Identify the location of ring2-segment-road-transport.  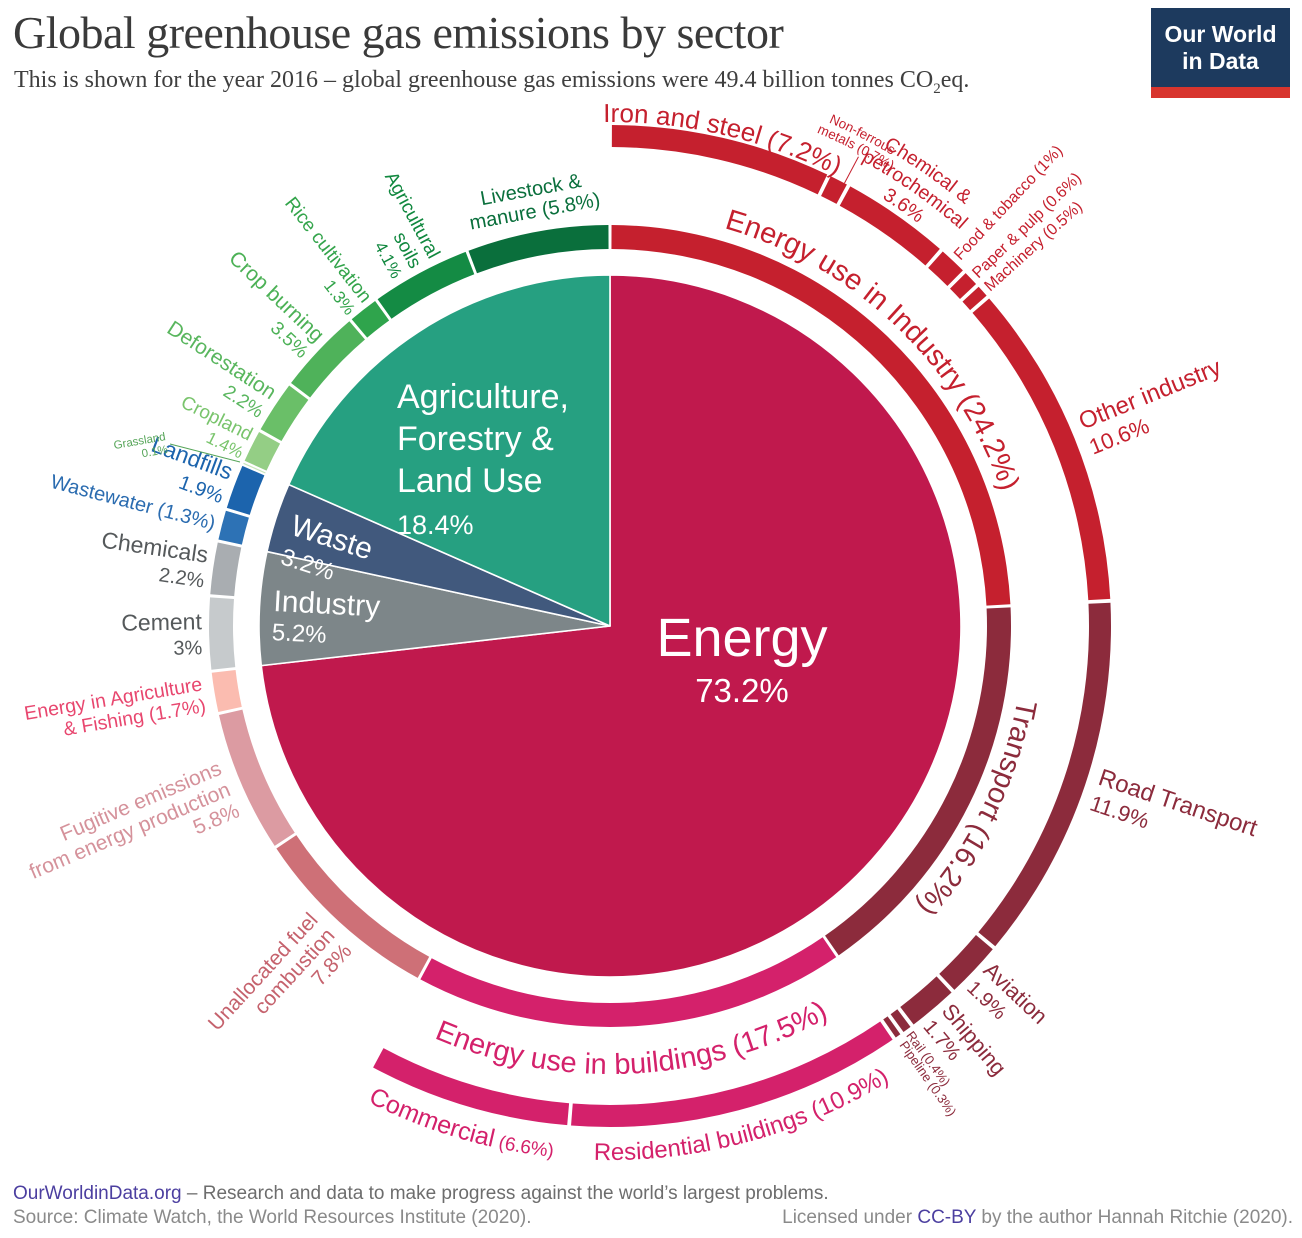
(1044, 774).